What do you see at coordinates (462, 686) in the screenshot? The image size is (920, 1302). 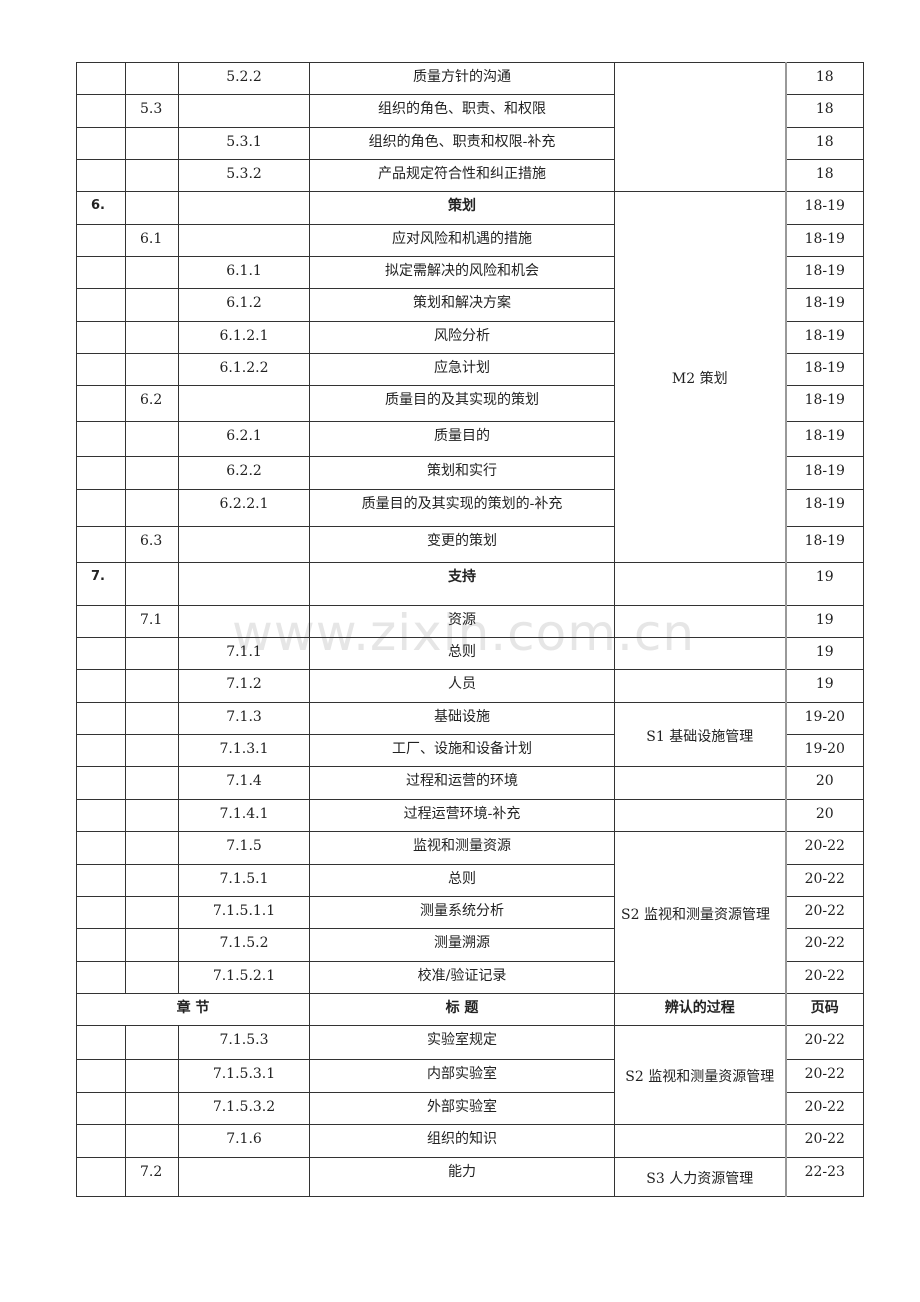 I see `clause-title: 人员` at bounding box center [462, 686].